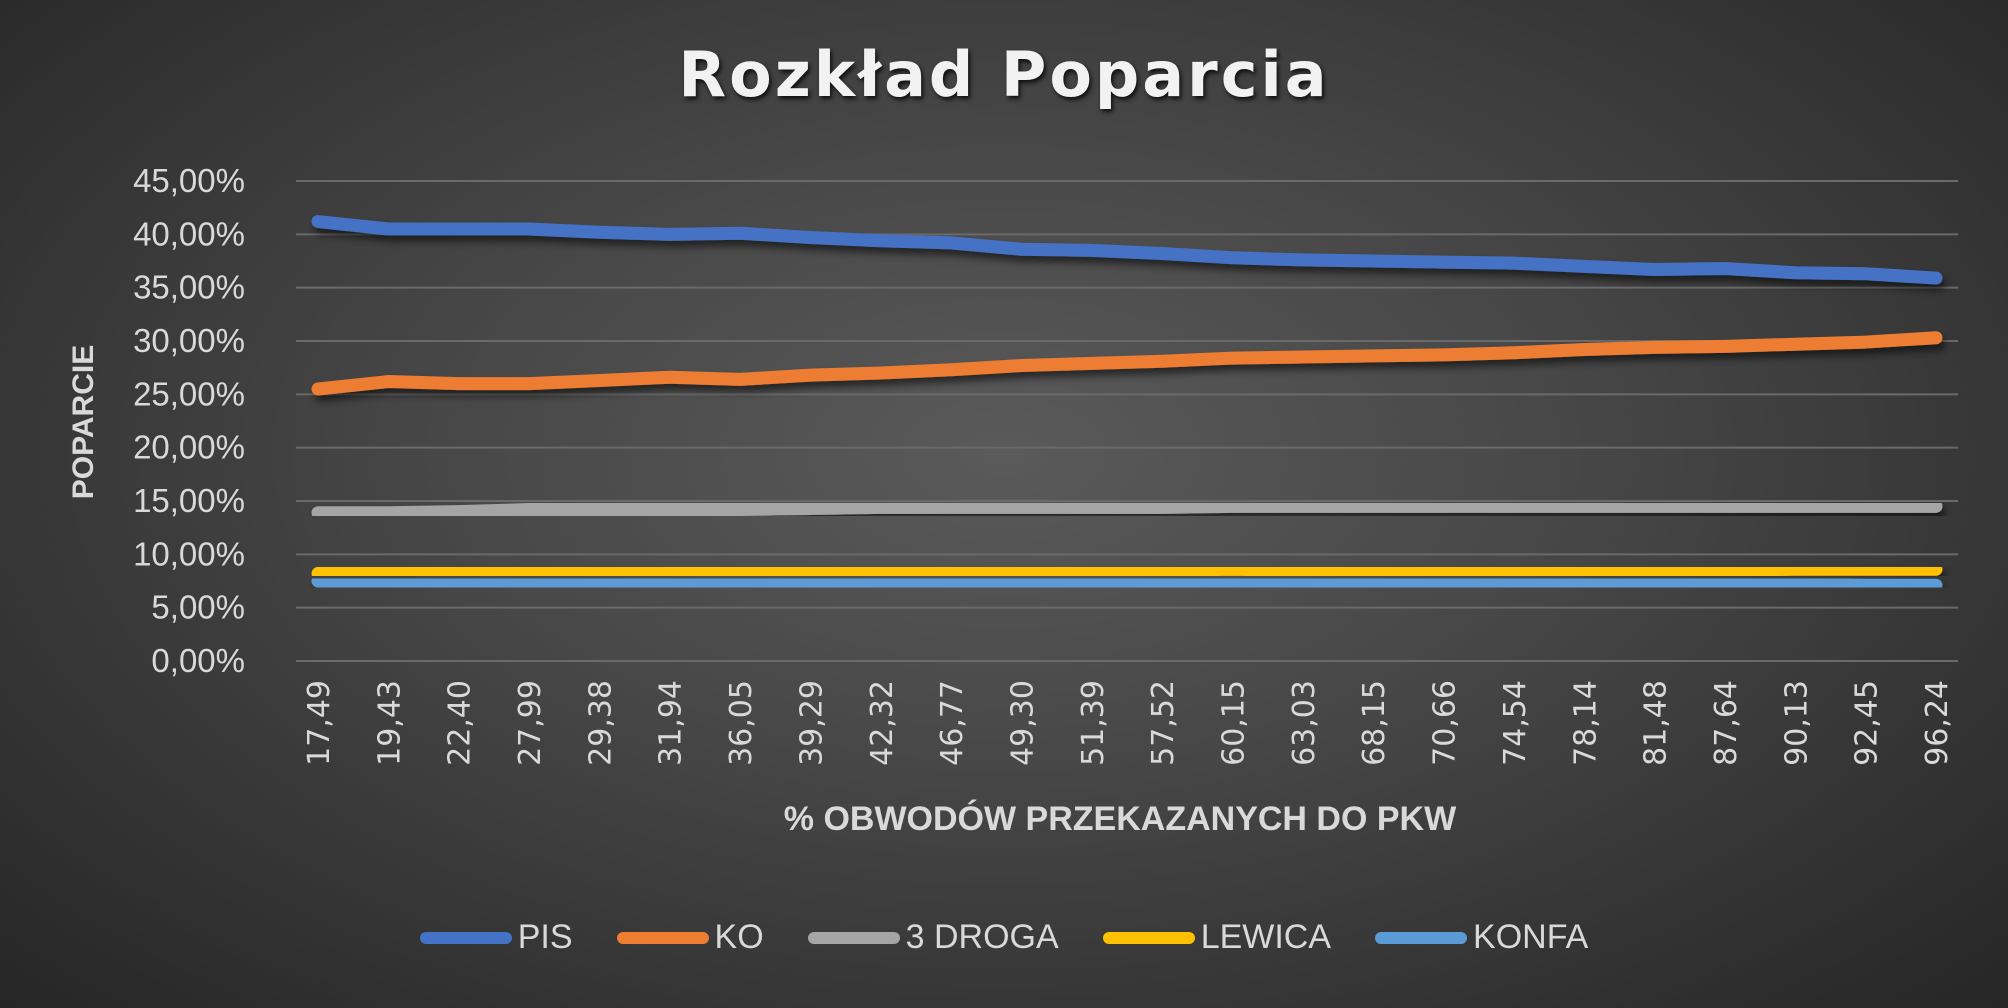 The width and height of the screenshot is (2008, 1008). I want to click on x-tick-label: 19,43, so click(389, 723).